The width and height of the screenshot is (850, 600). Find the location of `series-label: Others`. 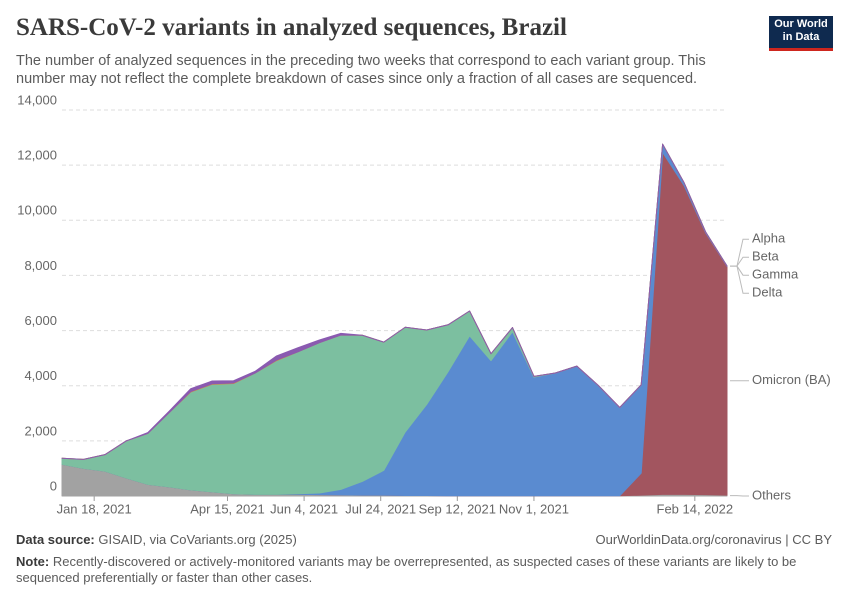

series-label: Others is located at coordinates (772, 494).